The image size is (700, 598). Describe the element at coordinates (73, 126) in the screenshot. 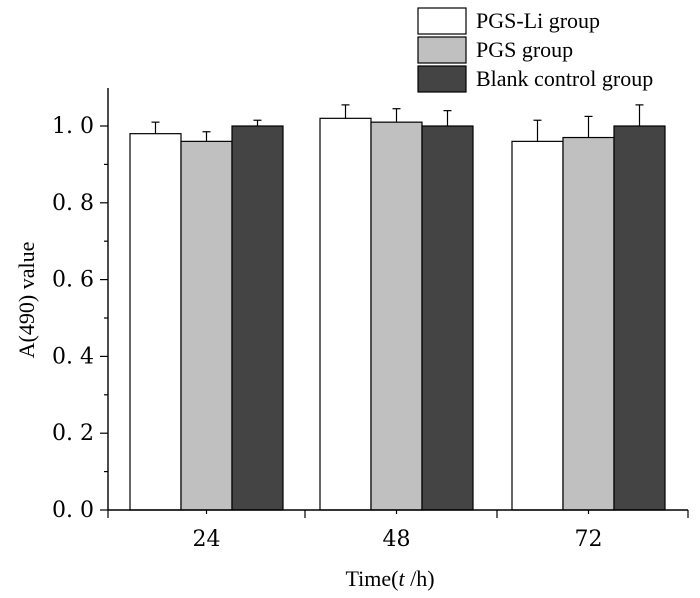

I see `y-tick-label: 1. 0` at that location.